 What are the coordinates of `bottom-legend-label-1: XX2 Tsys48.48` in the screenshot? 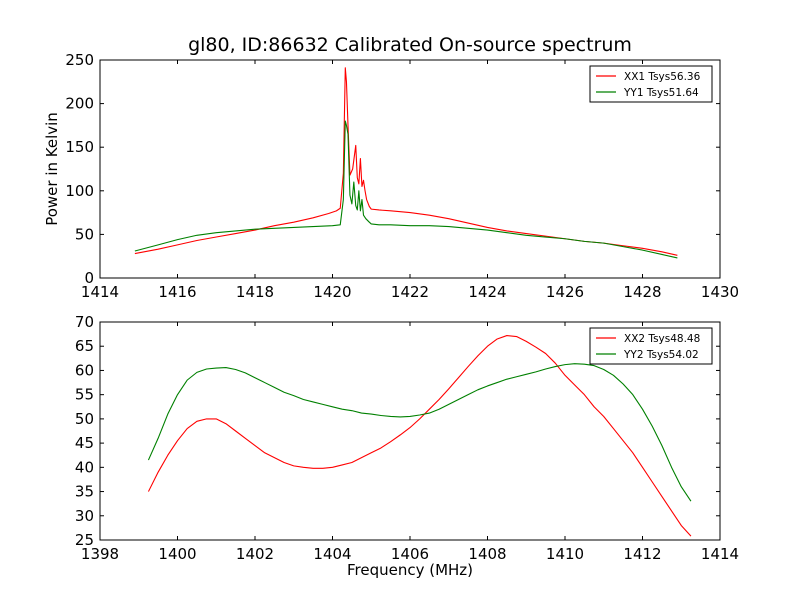 It's located at (662, 339).